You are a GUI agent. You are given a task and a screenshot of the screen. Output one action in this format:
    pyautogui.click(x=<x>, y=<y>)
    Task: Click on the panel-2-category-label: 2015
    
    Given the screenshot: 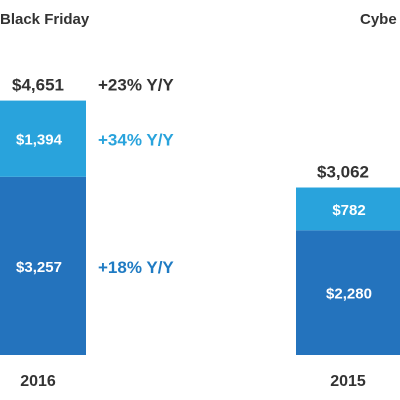 What is the action you would take?
    pyautogui.click(x=348, y=381)
    